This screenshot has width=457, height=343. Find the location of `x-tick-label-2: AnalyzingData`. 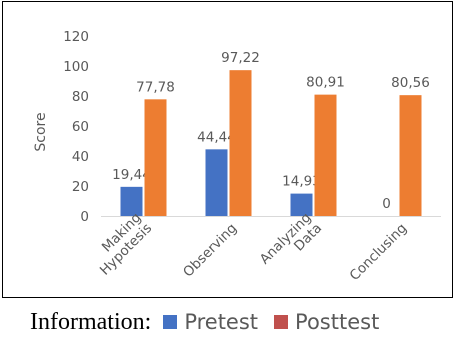

x-tick-label-2: AnalyzingData is located at coordinates (291, 244).